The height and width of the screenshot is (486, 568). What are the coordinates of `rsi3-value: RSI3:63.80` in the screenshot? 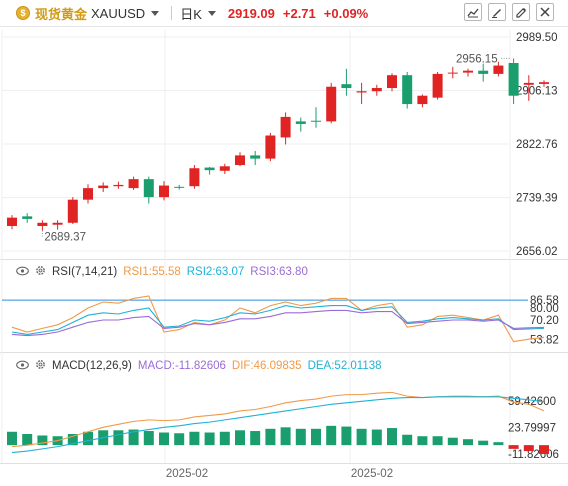 It's located at (279, 272).